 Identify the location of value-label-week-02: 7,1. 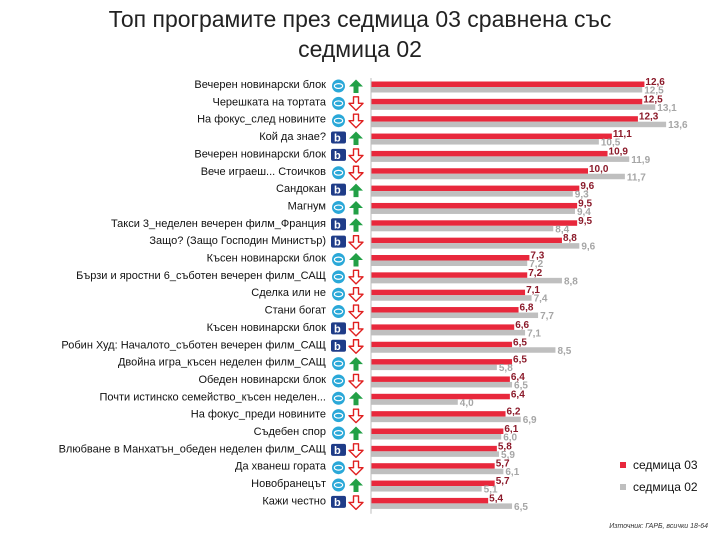
(534, 333).